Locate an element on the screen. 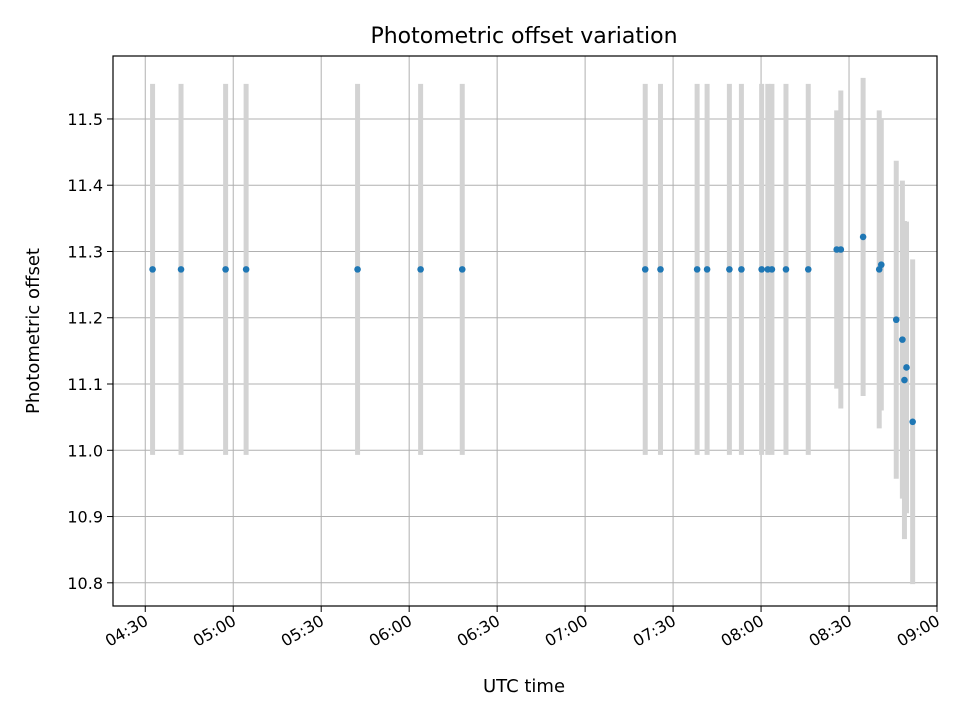 The width and height of the screenshot is (960, 720). x-tick-label: 07:00 is located at coordinates (566, 631).